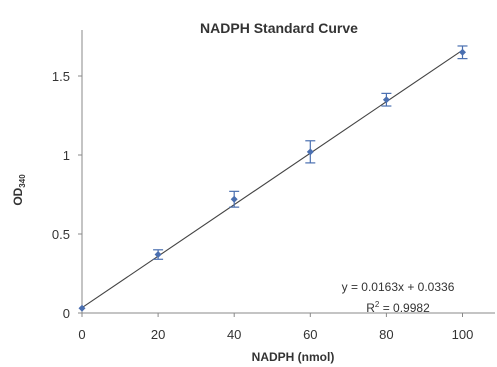 The width and height of the screenshot is (497, 367). What do you see at coordinates (22, 181) in the screenshot?
I see `y-axis-label-subscript: 340` at bounding box center [22, 181].